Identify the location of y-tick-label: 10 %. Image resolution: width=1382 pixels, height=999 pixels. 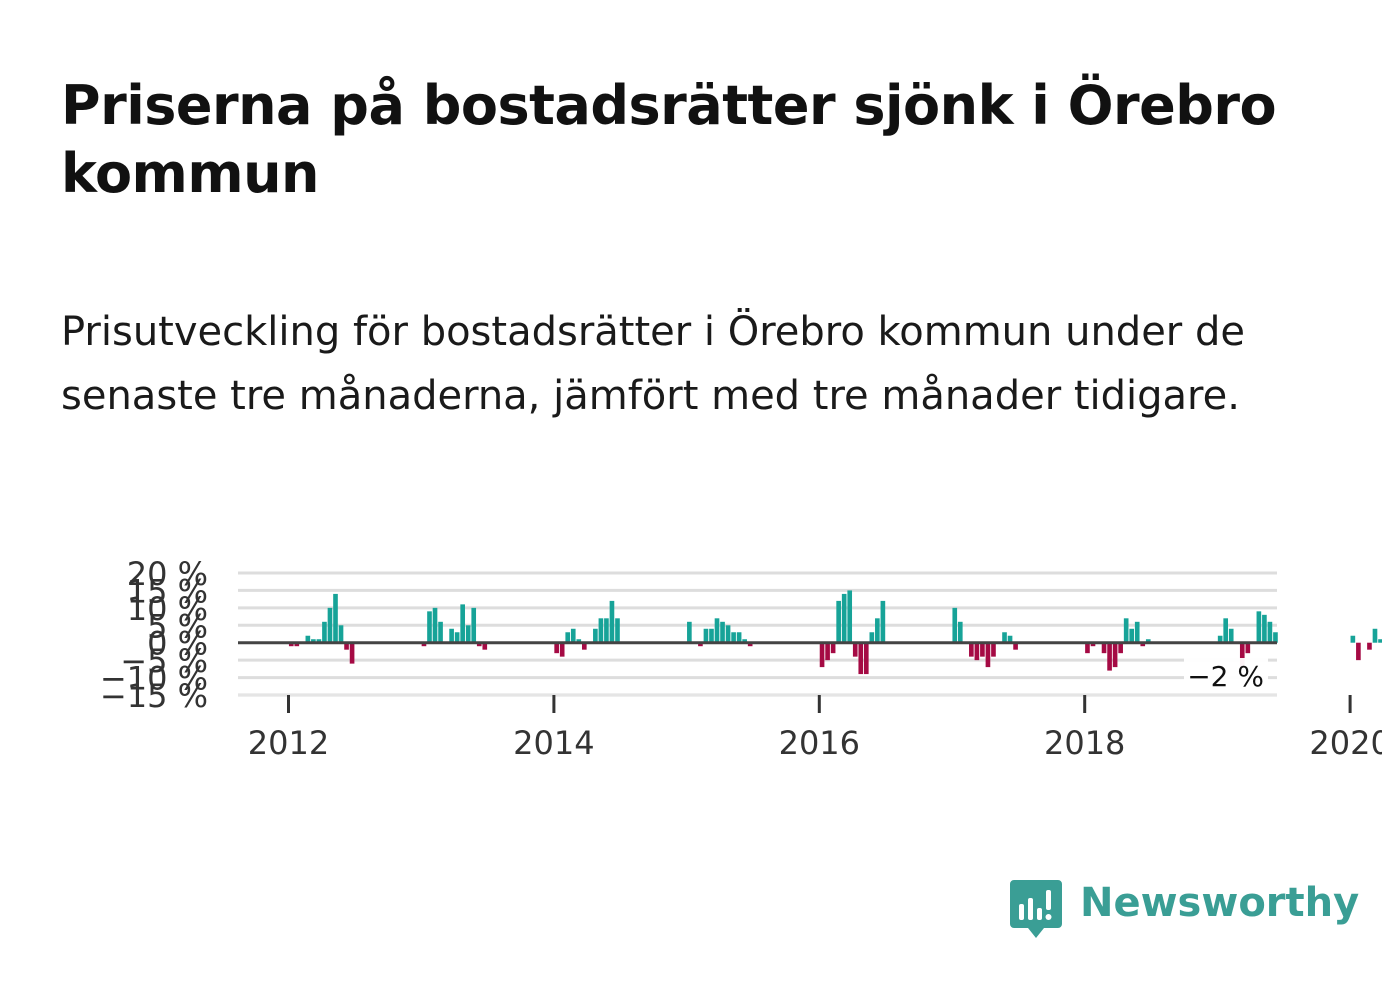
(167, 609).